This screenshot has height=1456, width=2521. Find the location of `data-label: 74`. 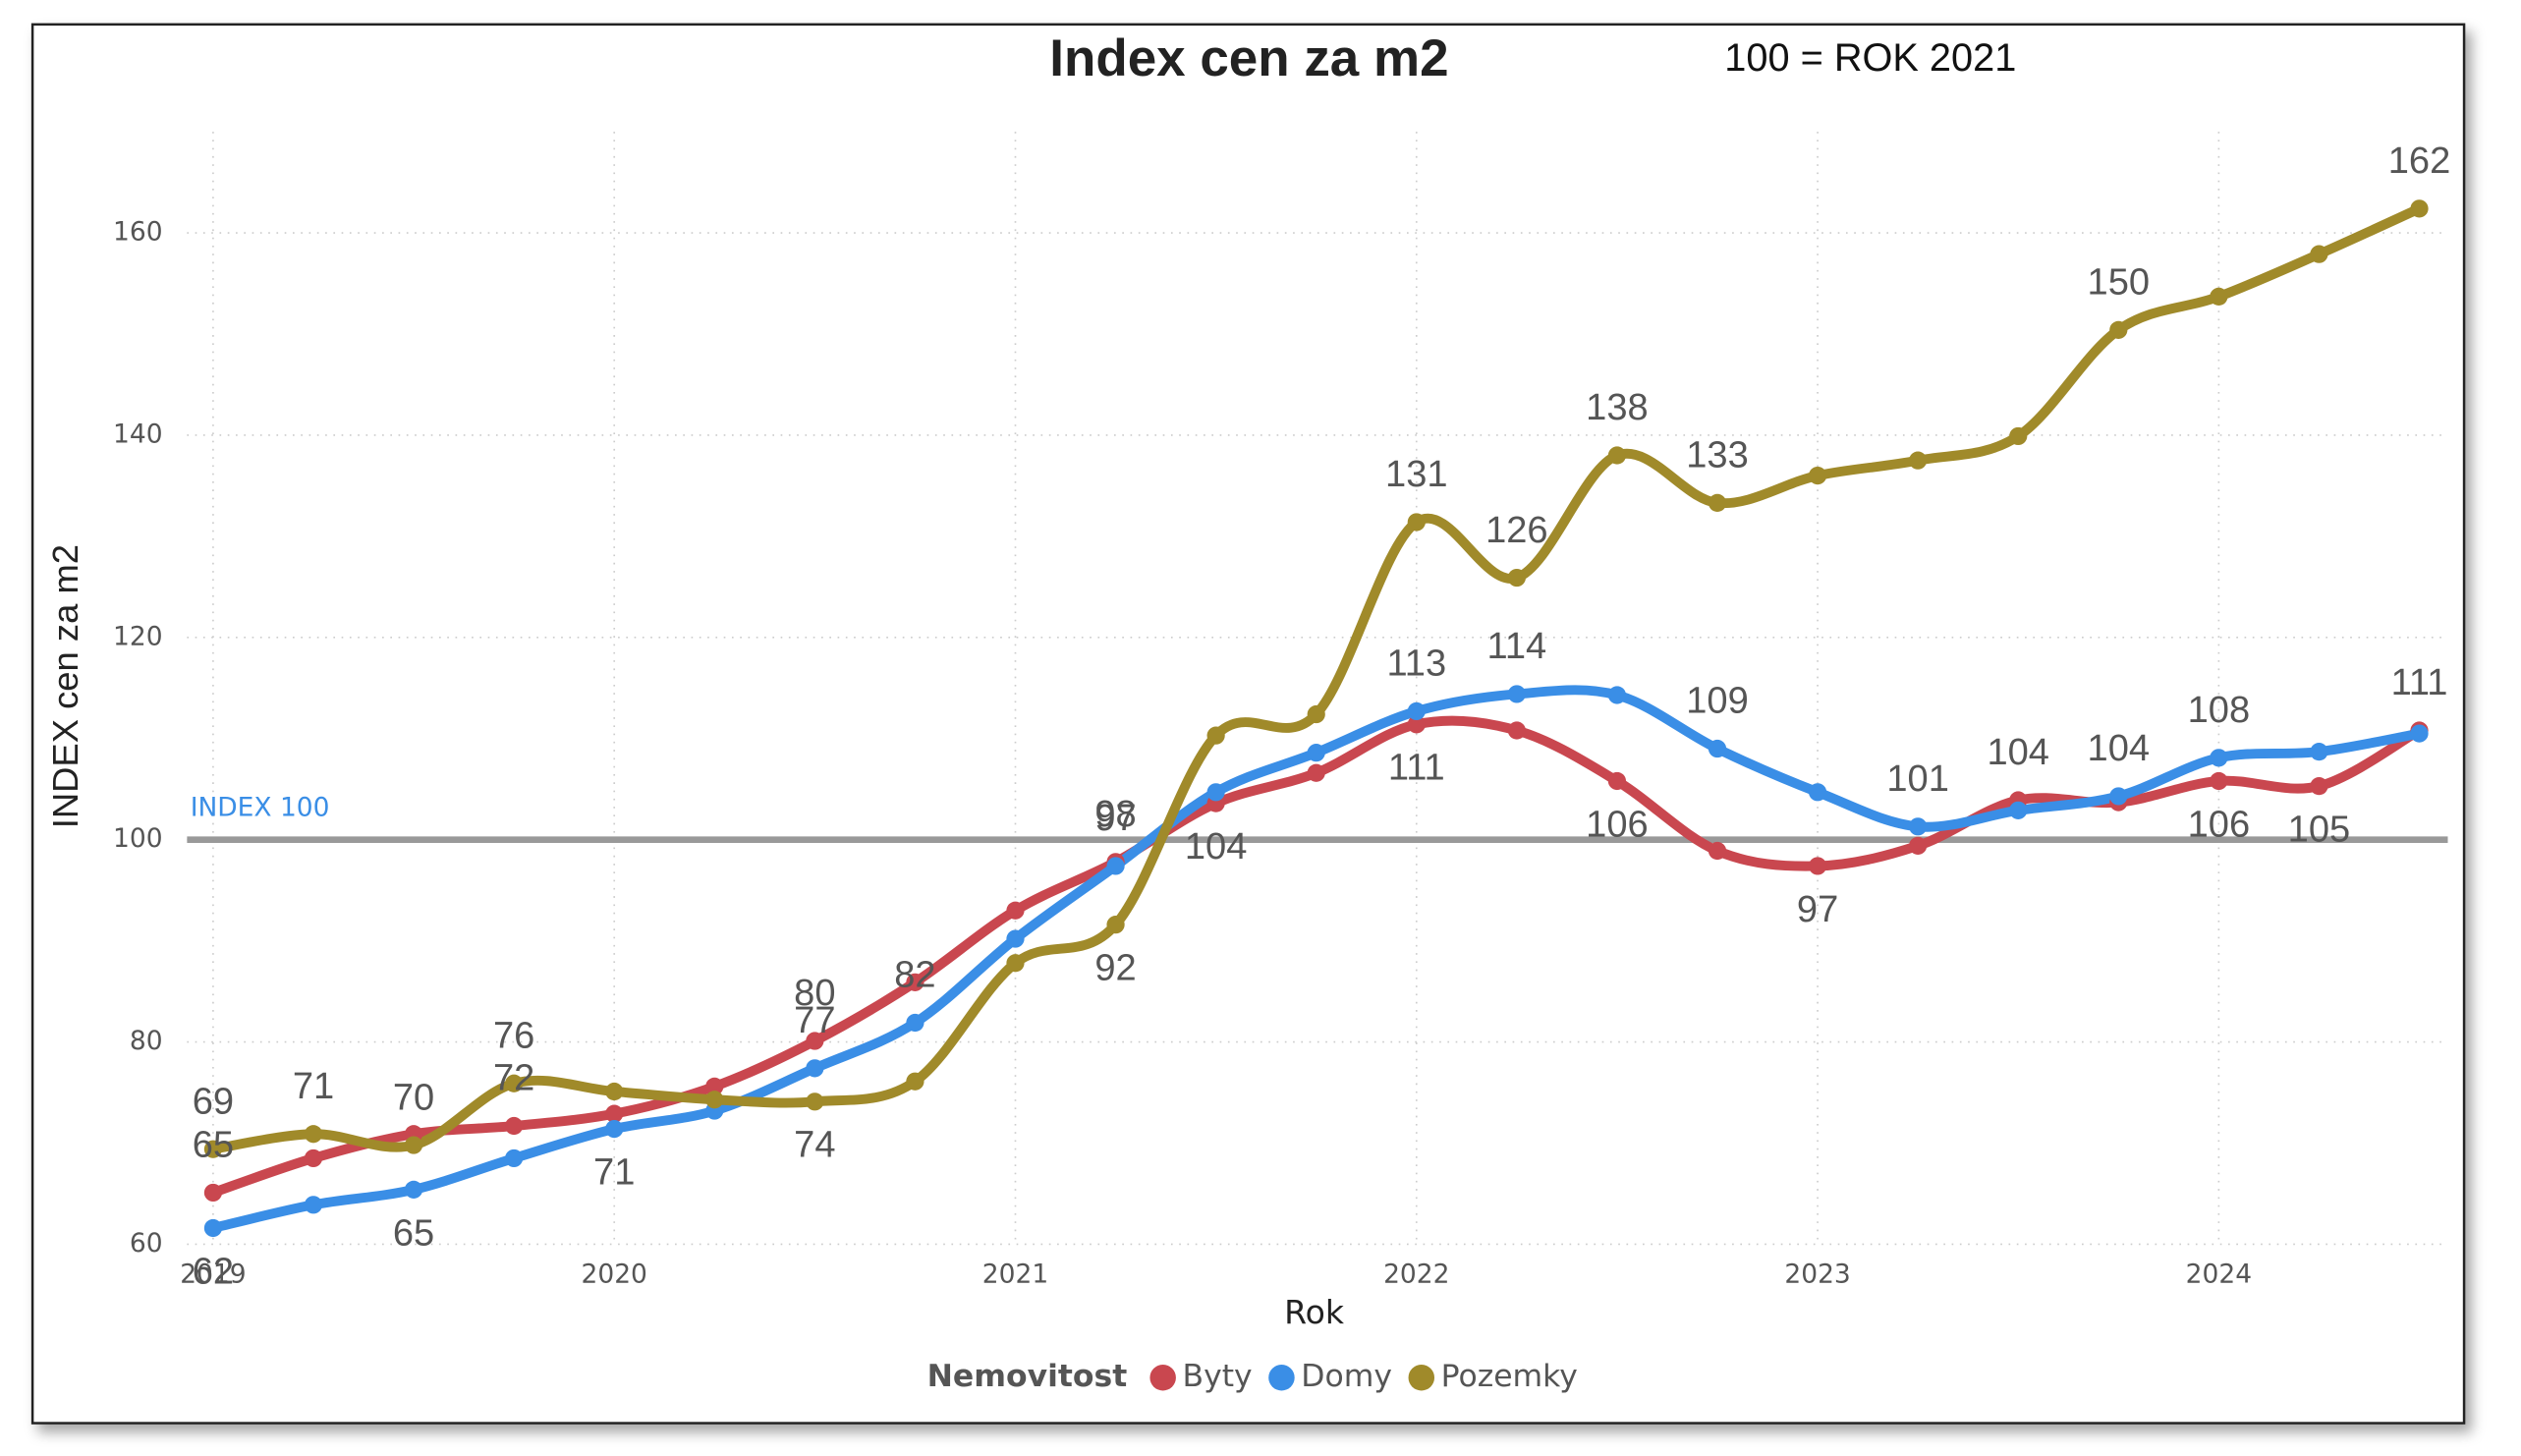

data-label: 74 is located at coordinates (814, 1145).